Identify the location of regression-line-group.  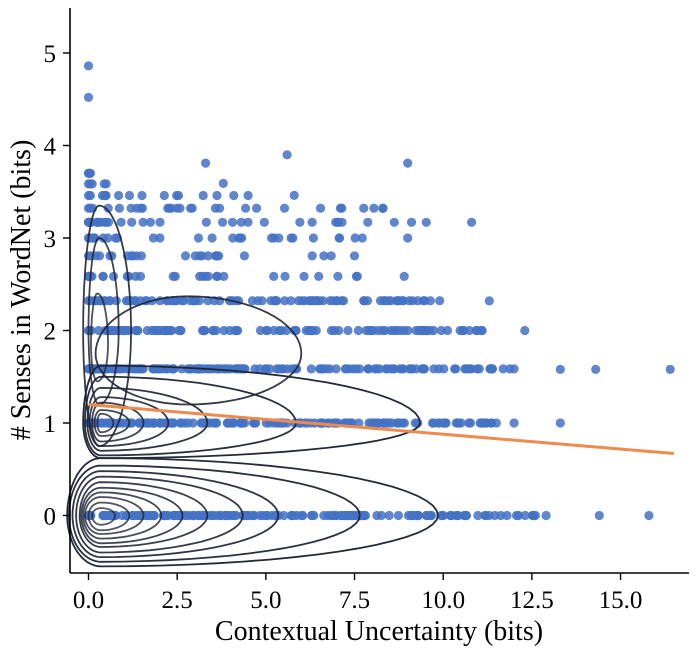
(381, 429).